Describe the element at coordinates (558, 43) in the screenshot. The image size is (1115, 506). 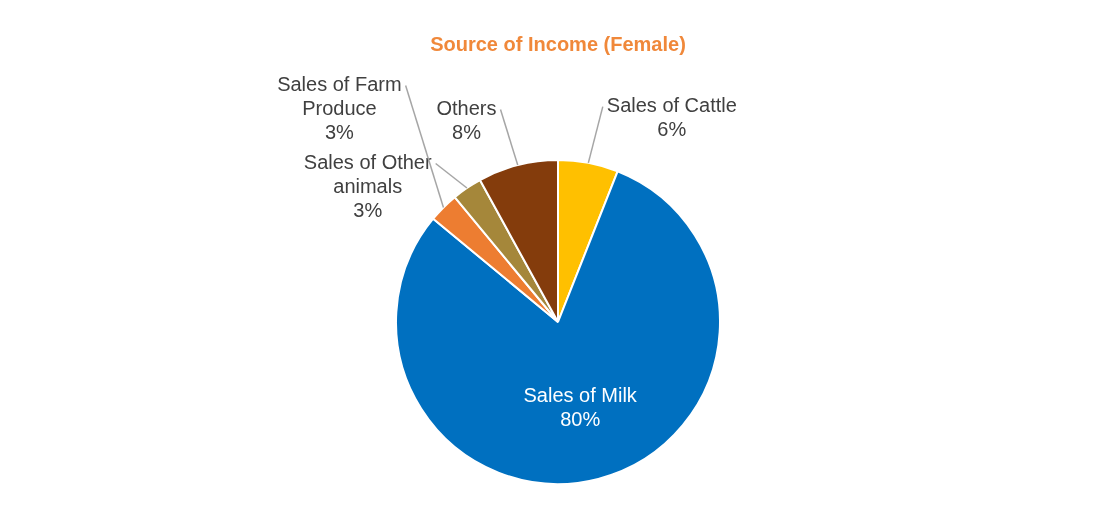
I see `chart-title: Source of Income (Female)` at that location.